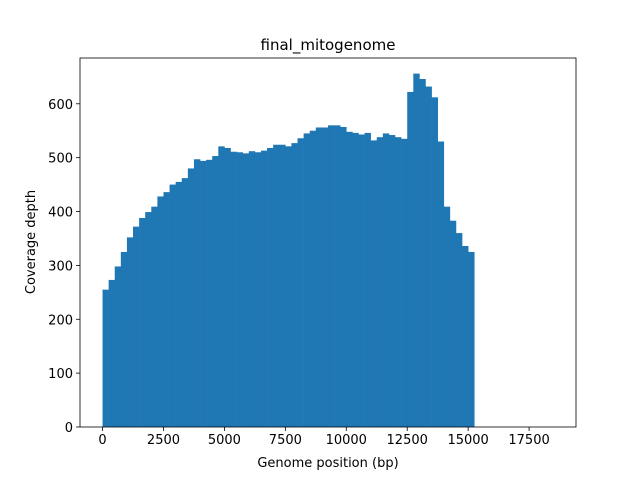 This screenshot has height=480, width=640. Describe the element at coordinates (467, 440) in the screenshot. I see `x-tick-label: 15000` at that location.